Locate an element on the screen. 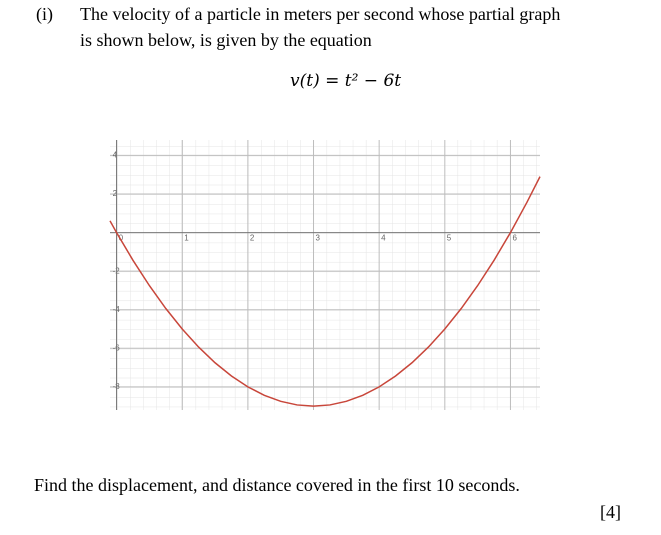 This screenshot has width=661, height=535. question-text: is shown below, is given by the equation is located at coordinates (226, 40).